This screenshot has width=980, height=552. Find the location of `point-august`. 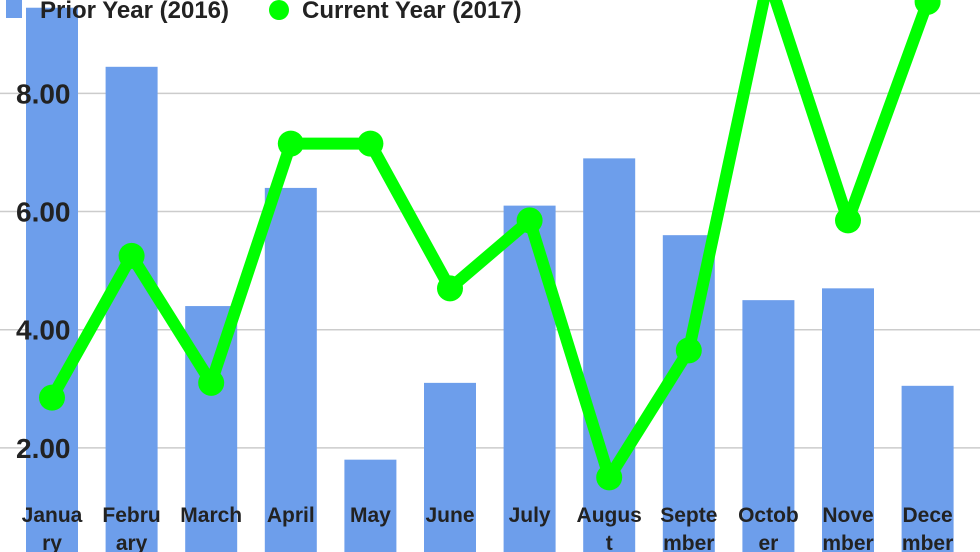

point-august is located at coordinates (609, 477).